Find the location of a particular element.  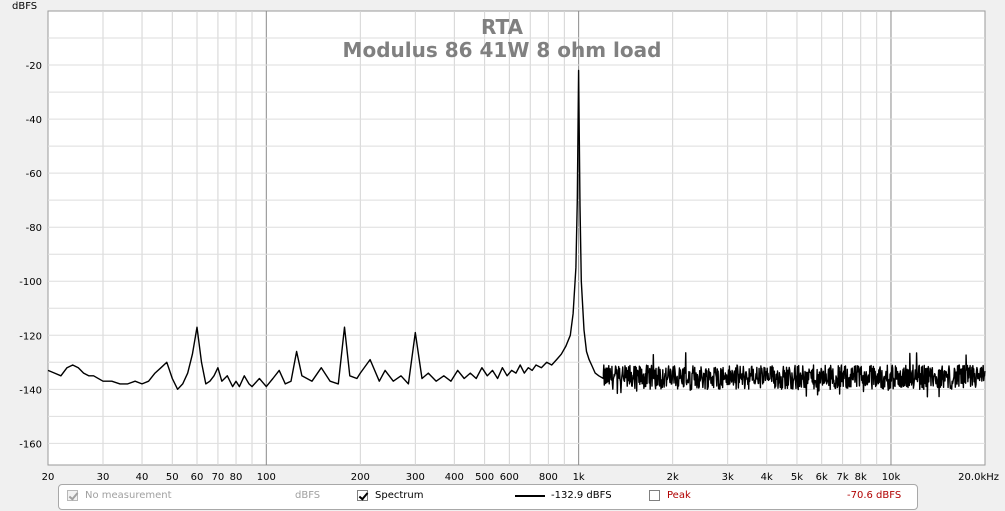

x-tick-label: 10k is located at coordinates (891, 477).